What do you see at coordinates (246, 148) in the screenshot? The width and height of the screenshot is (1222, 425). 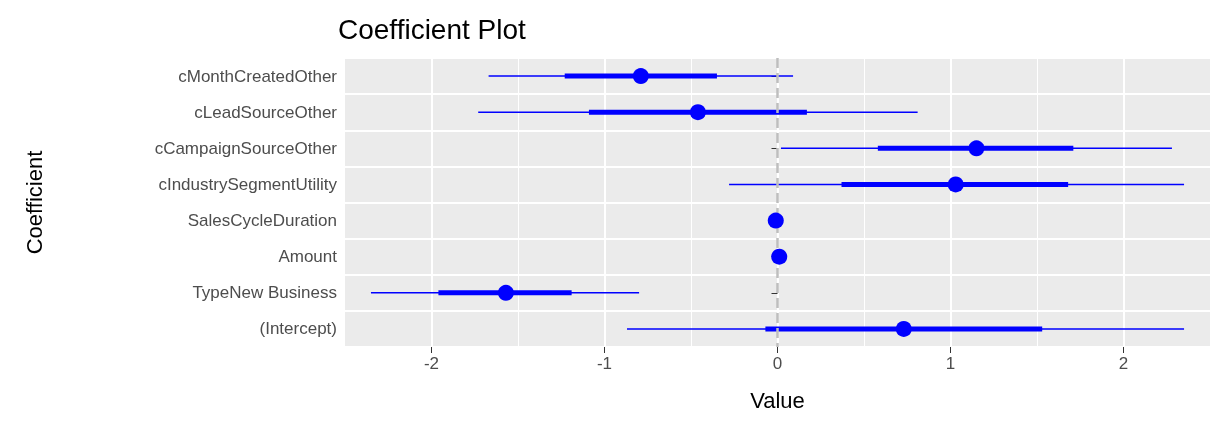 I see `y-tick-label: cCampaignSourceOther` at bounding box center [246, 148].